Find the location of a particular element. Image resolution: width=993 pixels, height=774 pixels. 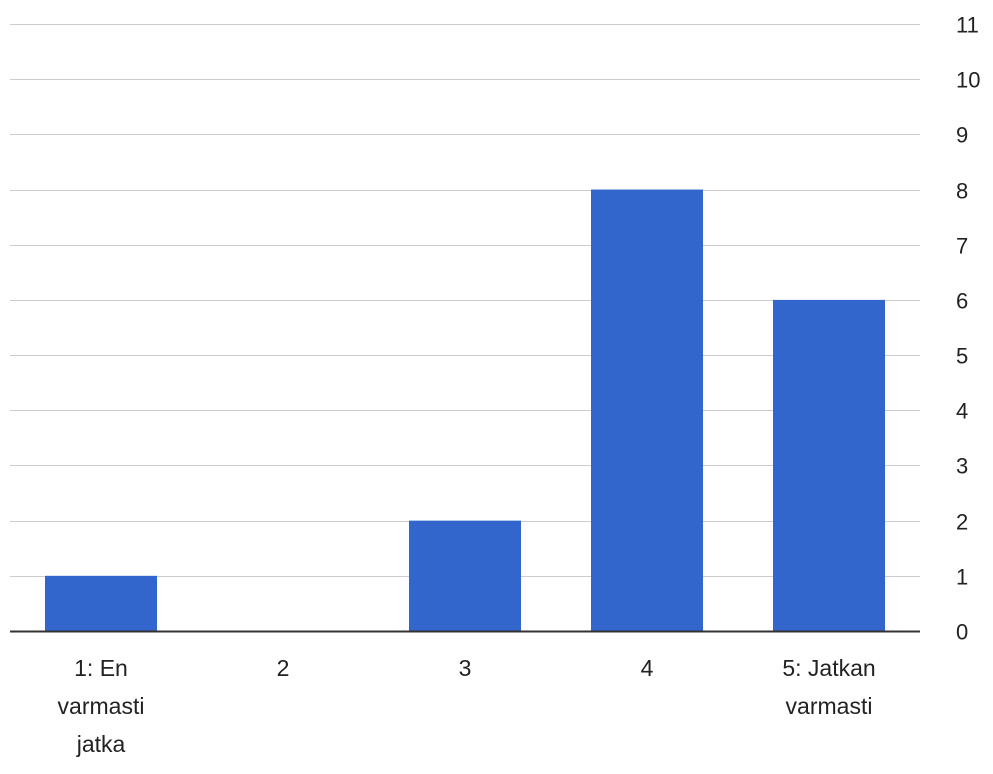

x-tick-label: 4 is located at coordinates (647, 668).